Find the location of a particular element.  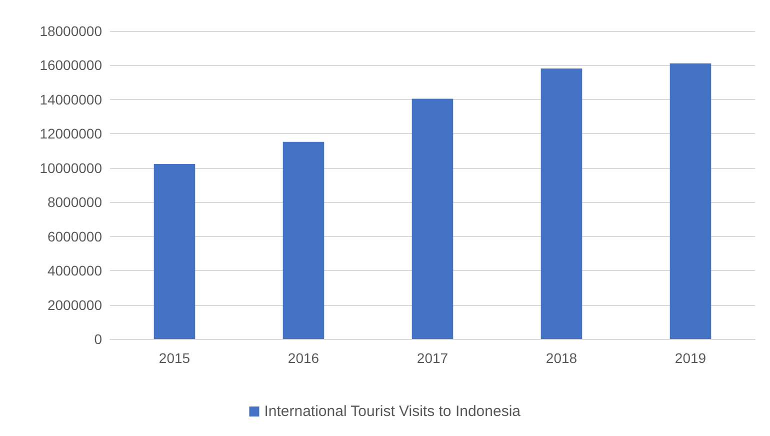

x-tick-label: 2016 is located at coordinates (304, 358).